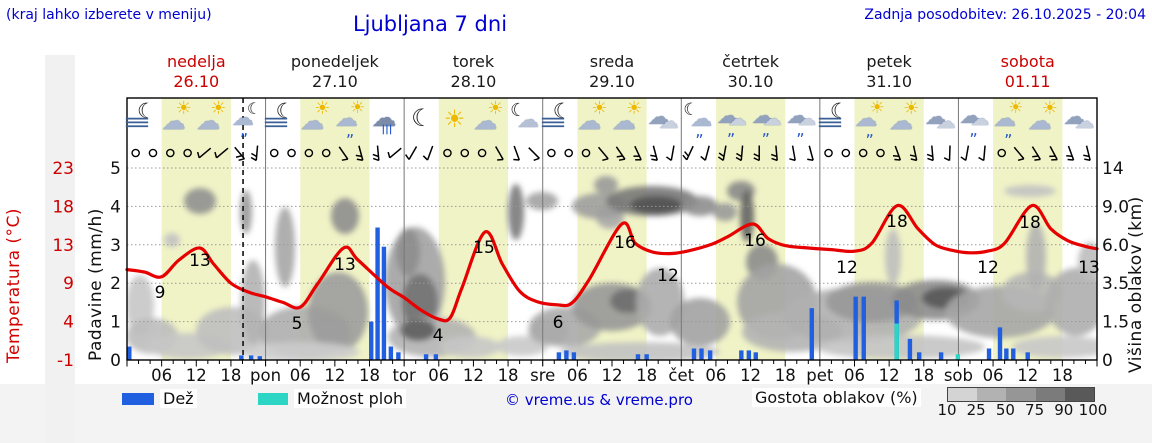 The width and height of the screenshot is (1152, 443). I want to click on sun-icon: ☀, so click(456, 120).